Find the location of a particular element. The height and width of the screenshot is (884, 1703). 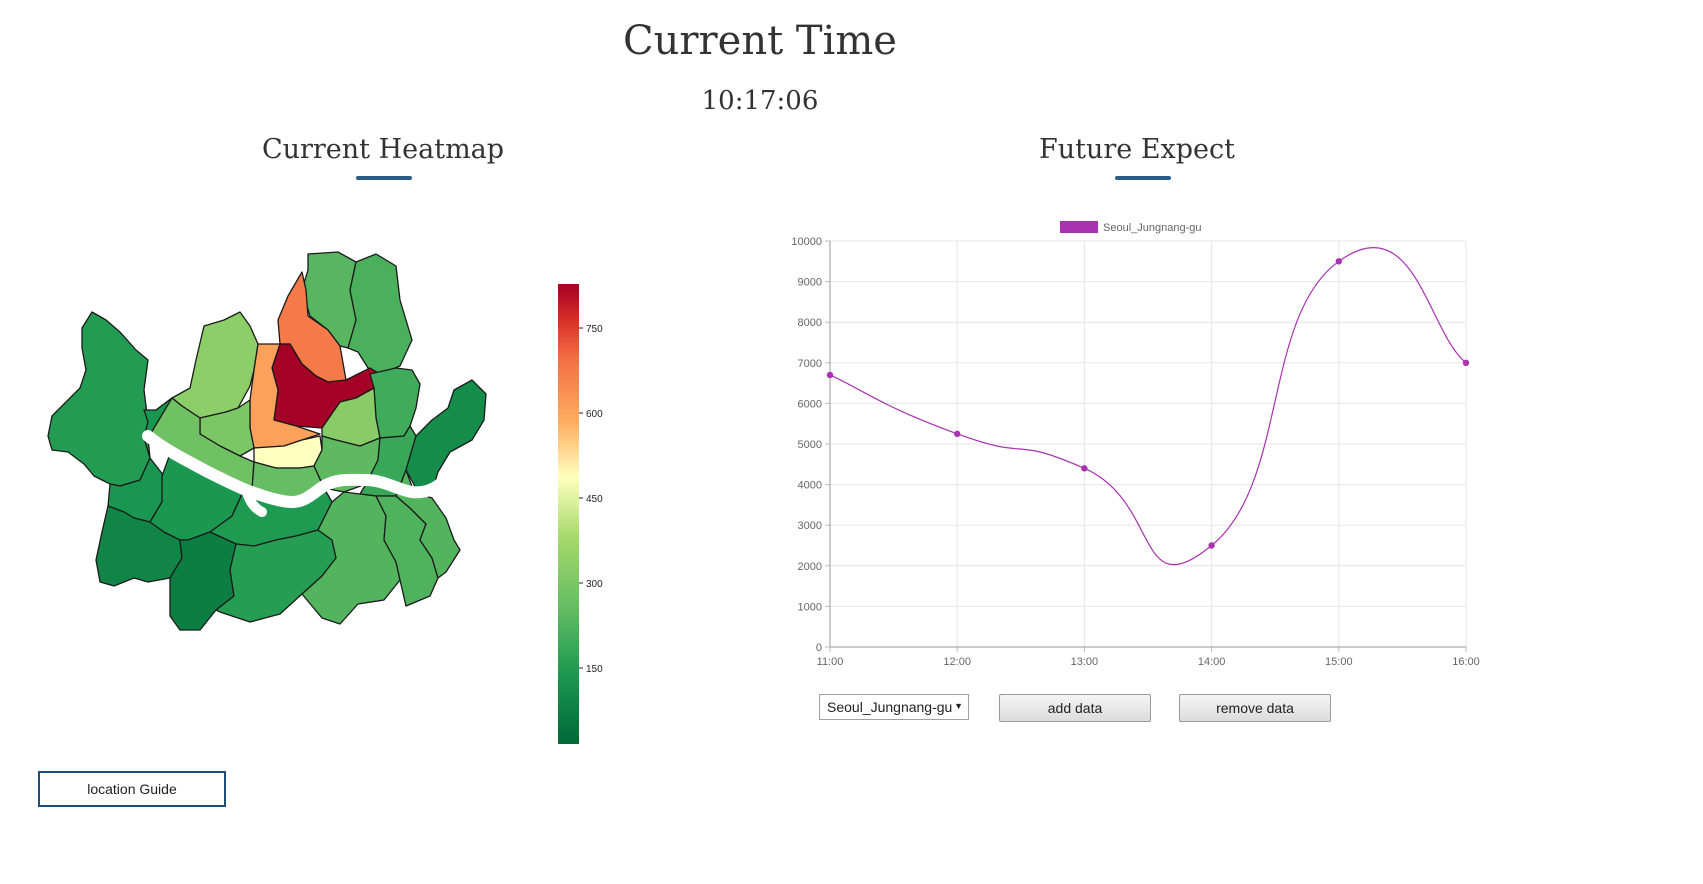

y-tick-label: 3000 is located at coordinates (810, 526).